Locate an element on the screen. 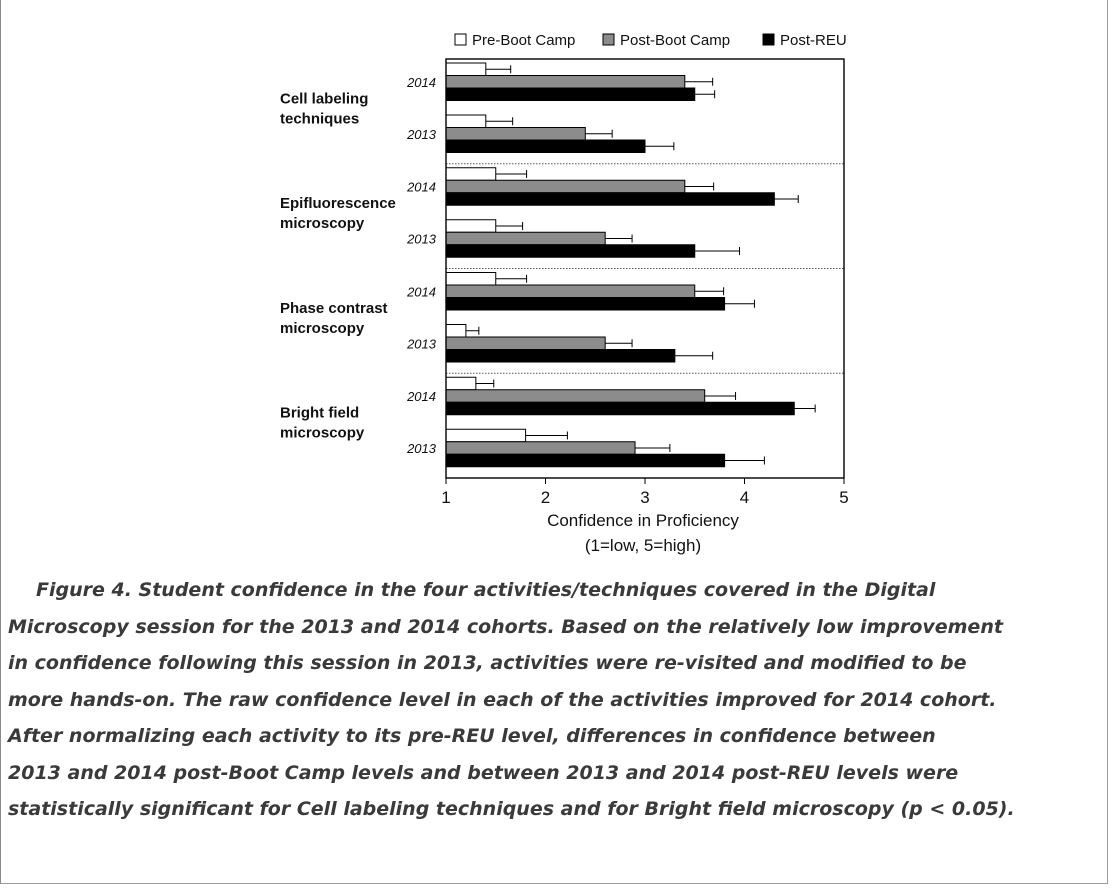 This screenshot has width=1114, height=889. x-tick-label: 4 is located at coordinates (744, 497).